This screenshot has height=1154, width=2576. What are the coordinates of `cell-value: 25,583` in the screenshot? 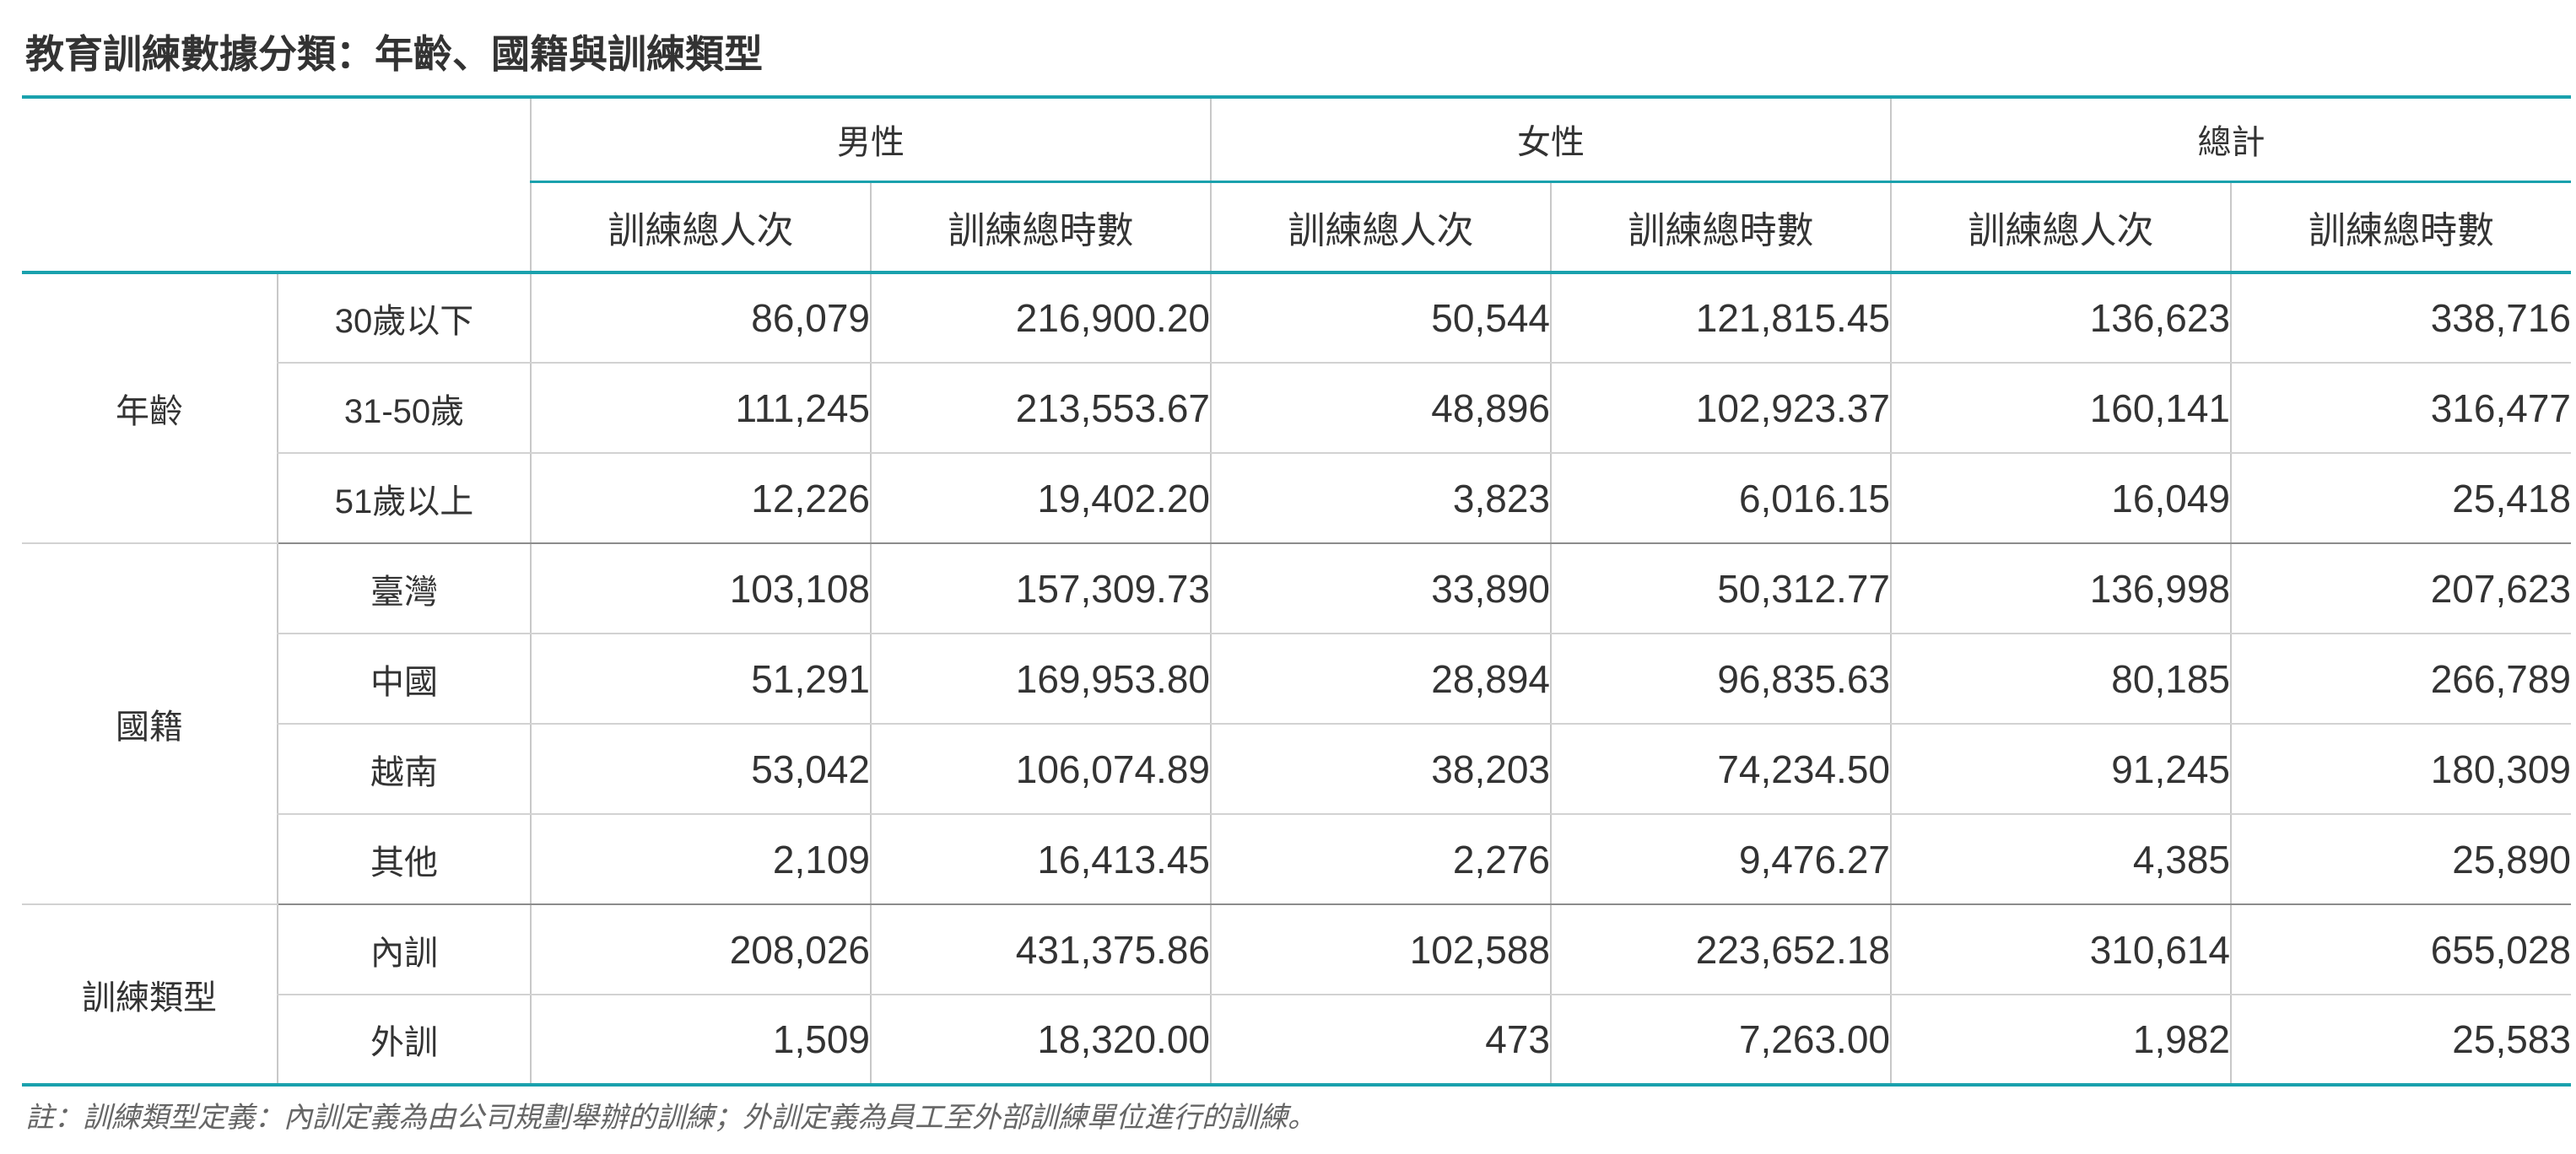 It's located at (2400, 1040).